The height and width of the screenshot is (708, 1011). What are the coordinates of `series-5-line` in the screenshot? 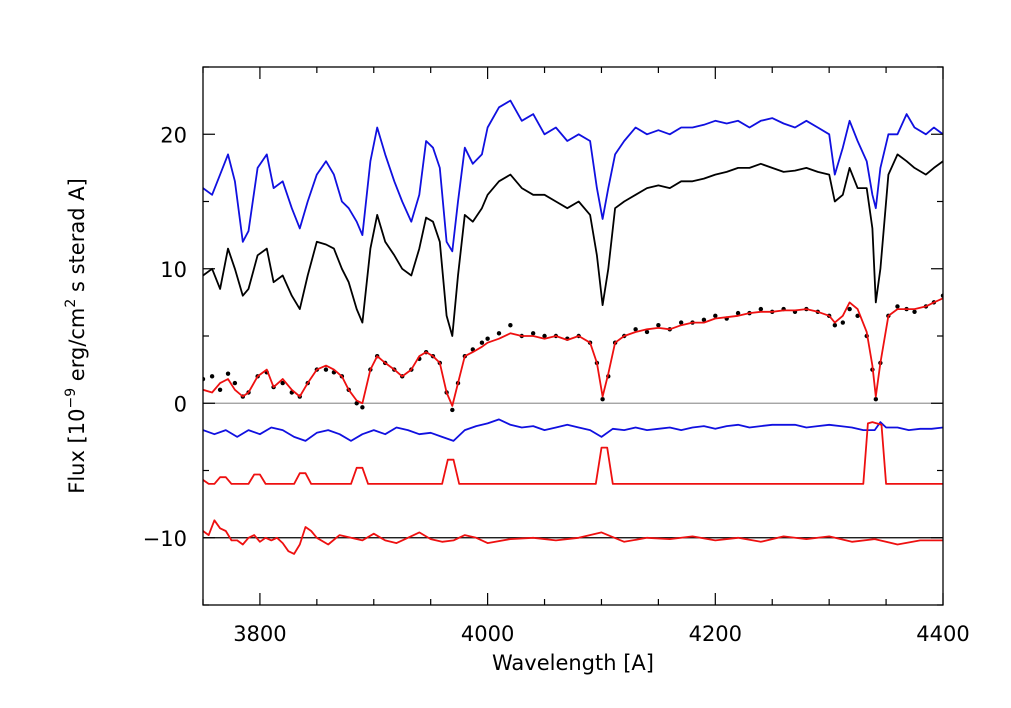 It's located at (573, 453).